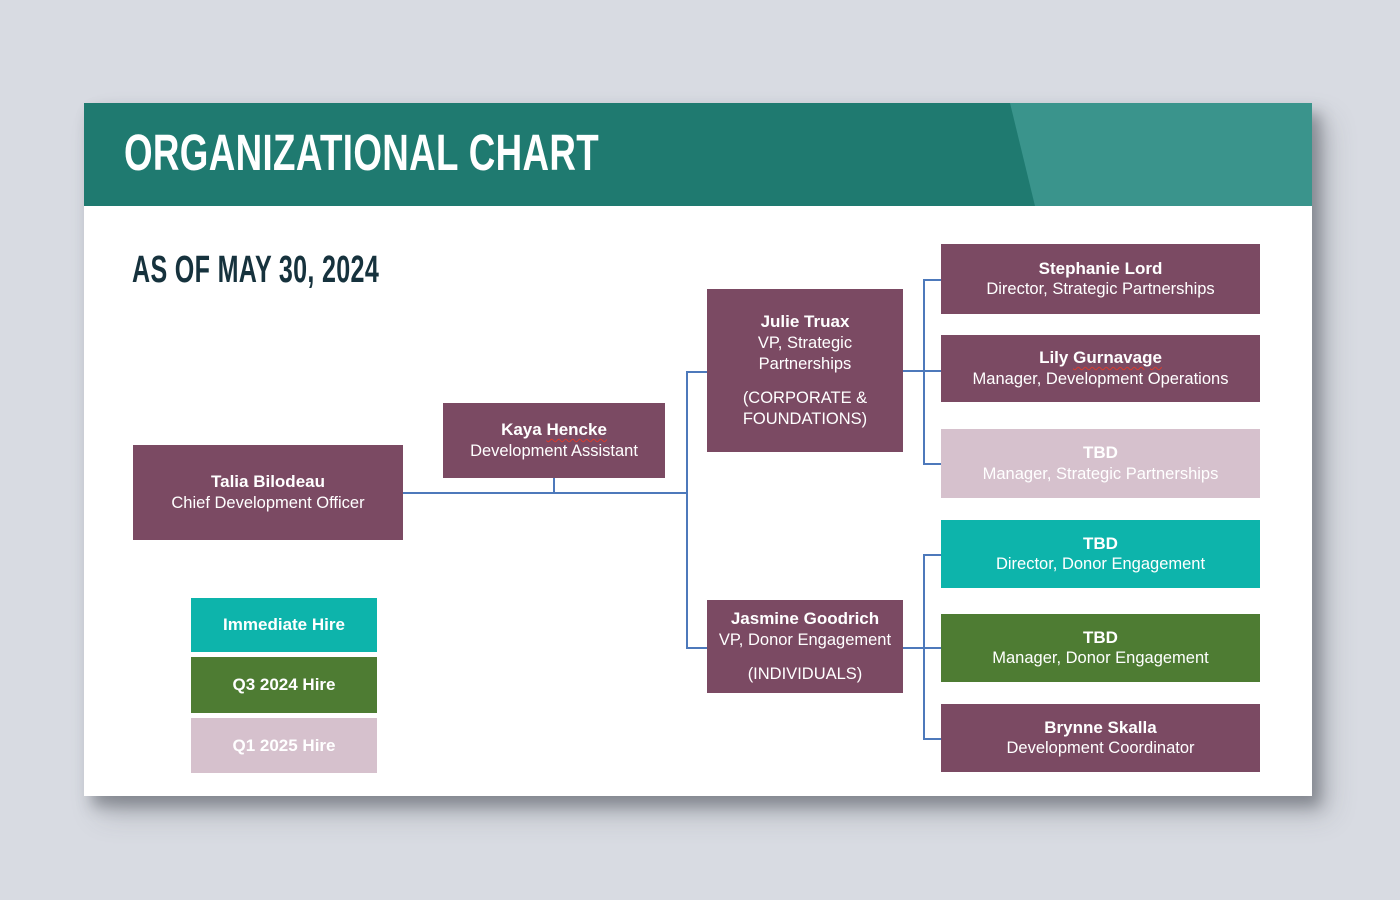 This screenshot has width=1400, height=900. I want to click on org-node-development-assistant: Kaya Hencke Development Assistant, so click(554, 440).